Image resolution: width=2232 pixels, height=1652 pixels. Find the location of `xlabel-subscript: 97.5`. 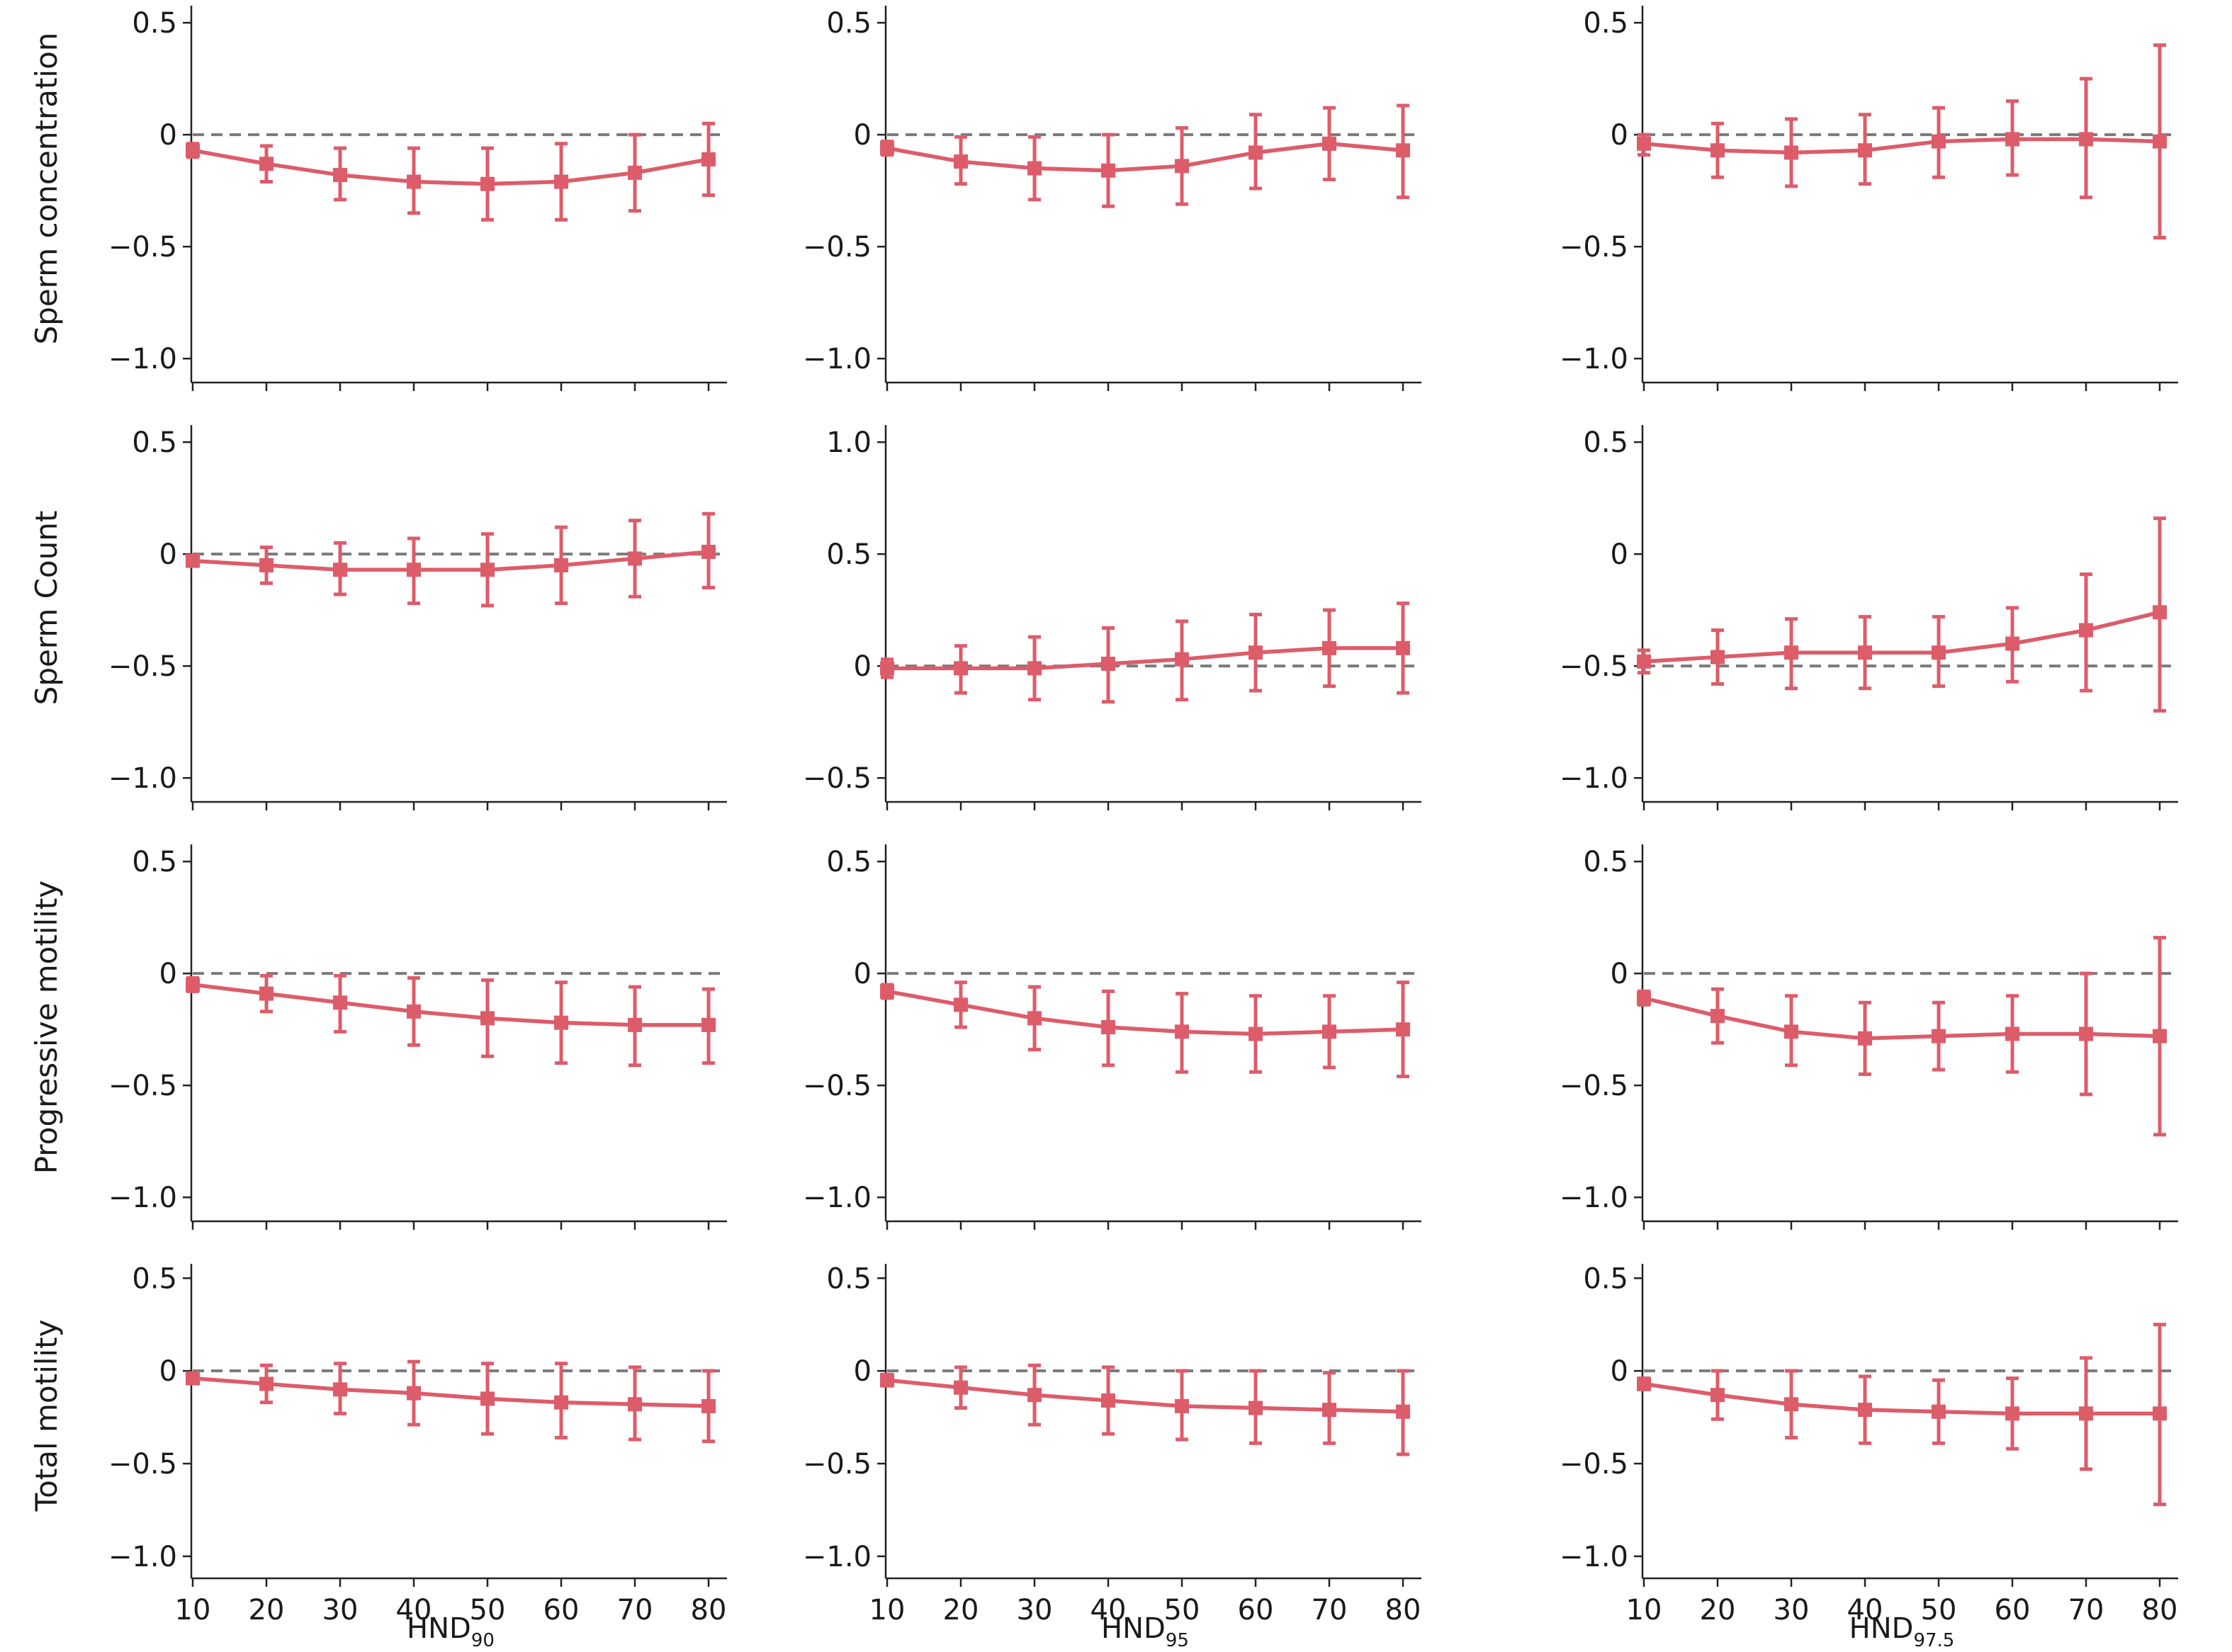

xlabel-subscript: 97.5 is located at coordinates (1933, 1640).